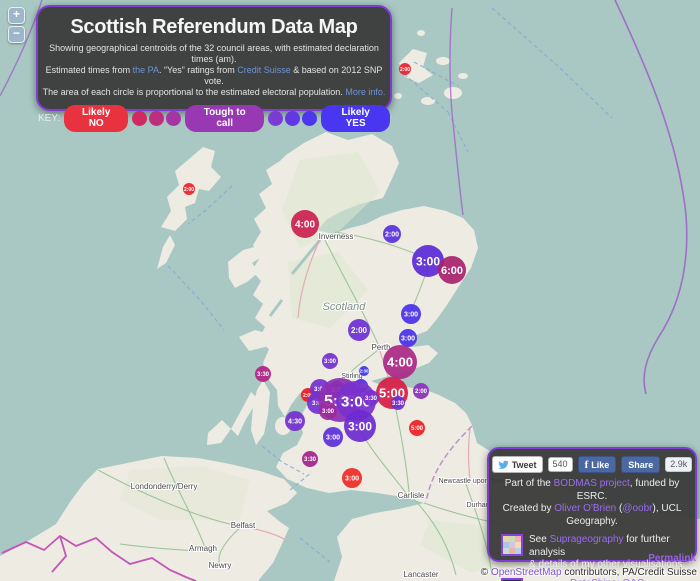  What do you see at coordinates (624, 515) in the screenshot?
I see `credit-text: ), UCL Geography.` at bounding box center [624, 515].